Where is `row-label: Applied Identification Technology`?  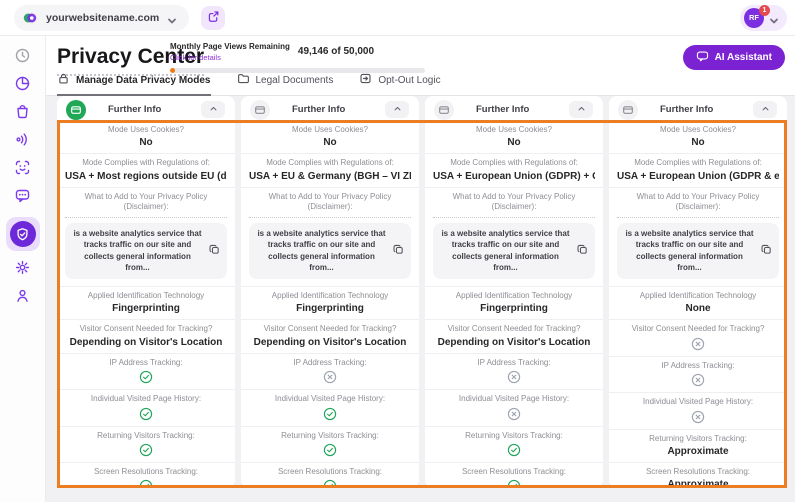
row-label: Applied Identification Technology is located at coordinates (146, 295).